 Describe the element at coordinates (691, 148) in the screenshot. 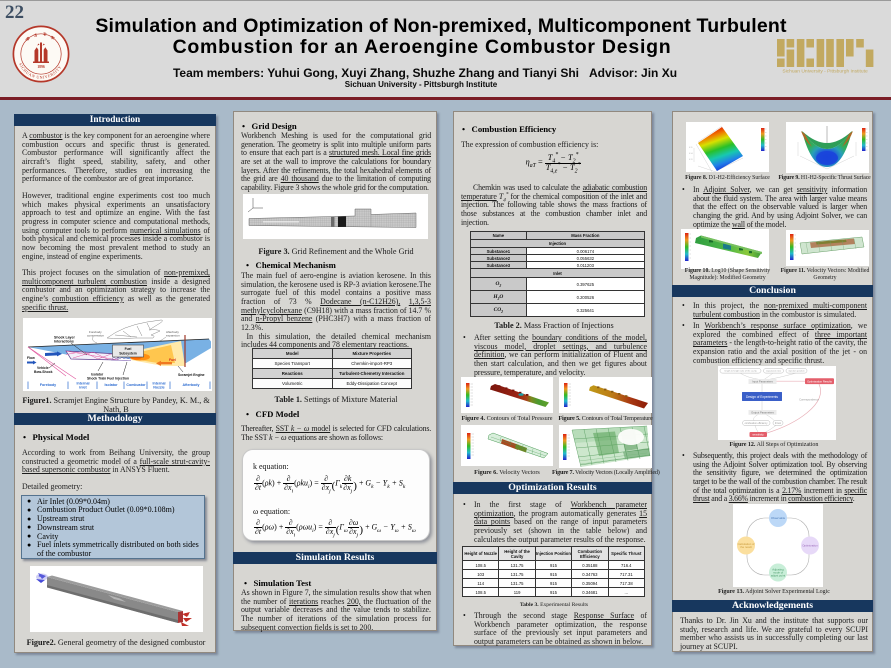

I see `svg-text: 0.35` at that location.